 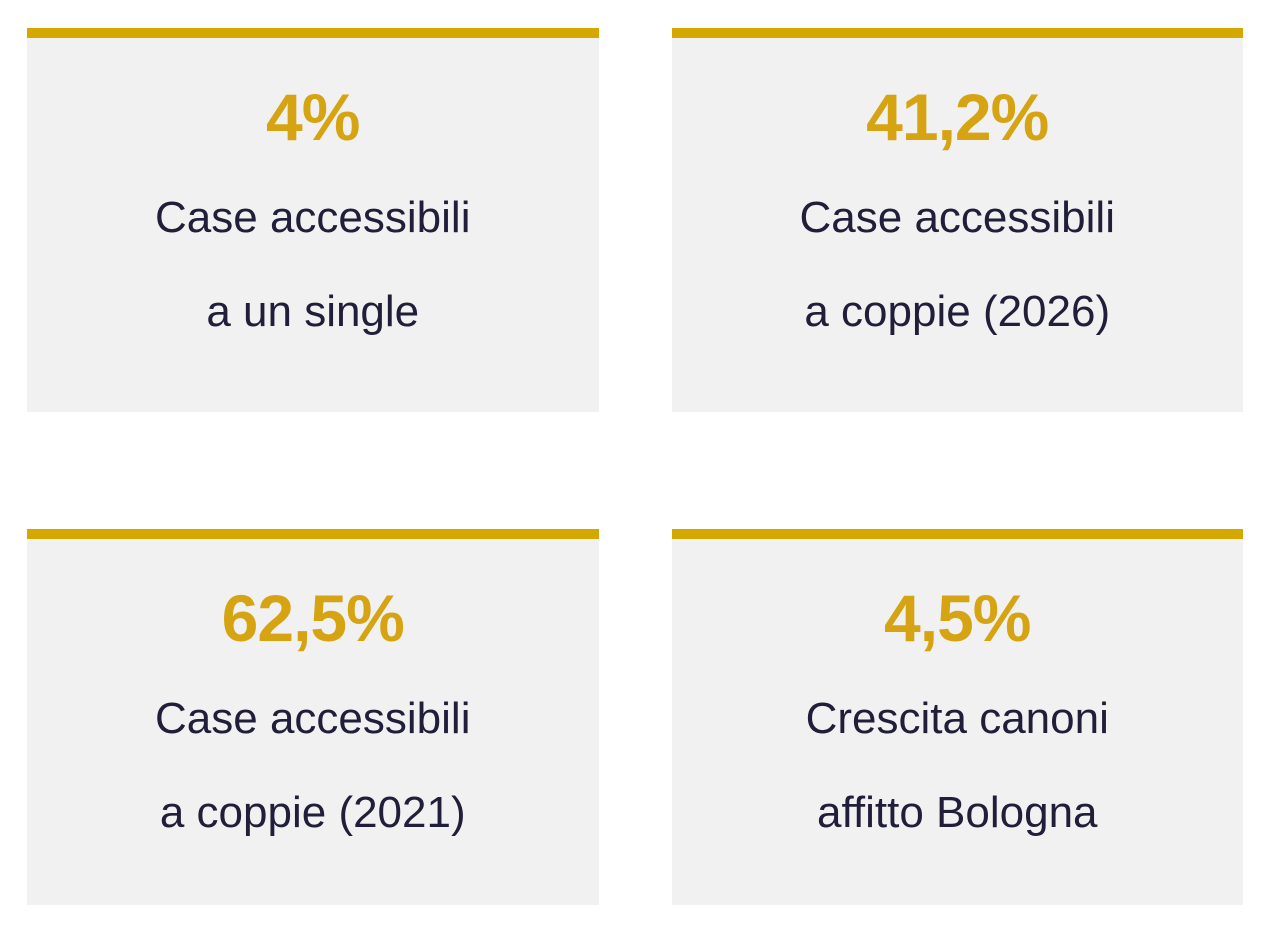 What do you see at coordinates (957, 312) in the screenshot?
I see `stat-label-line2: a coppie (2026)` at bounding box center [957, 312].